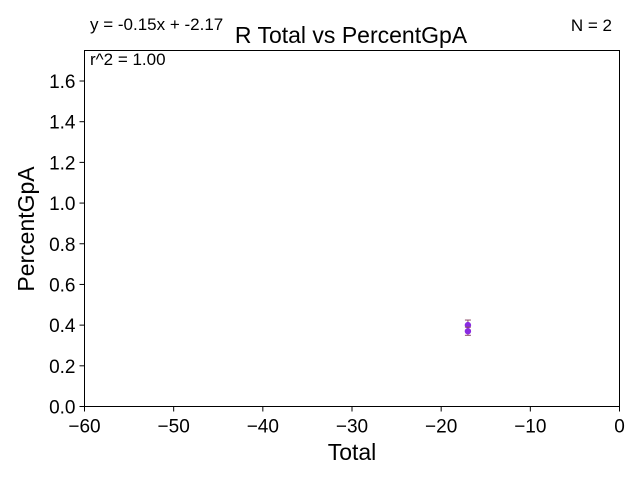 This screenshot has width=640, height=480. What do you see at coordinates (591, 25) in the screenshot?
I see `sample-count: N = 2` at bounding box center [591, 25].